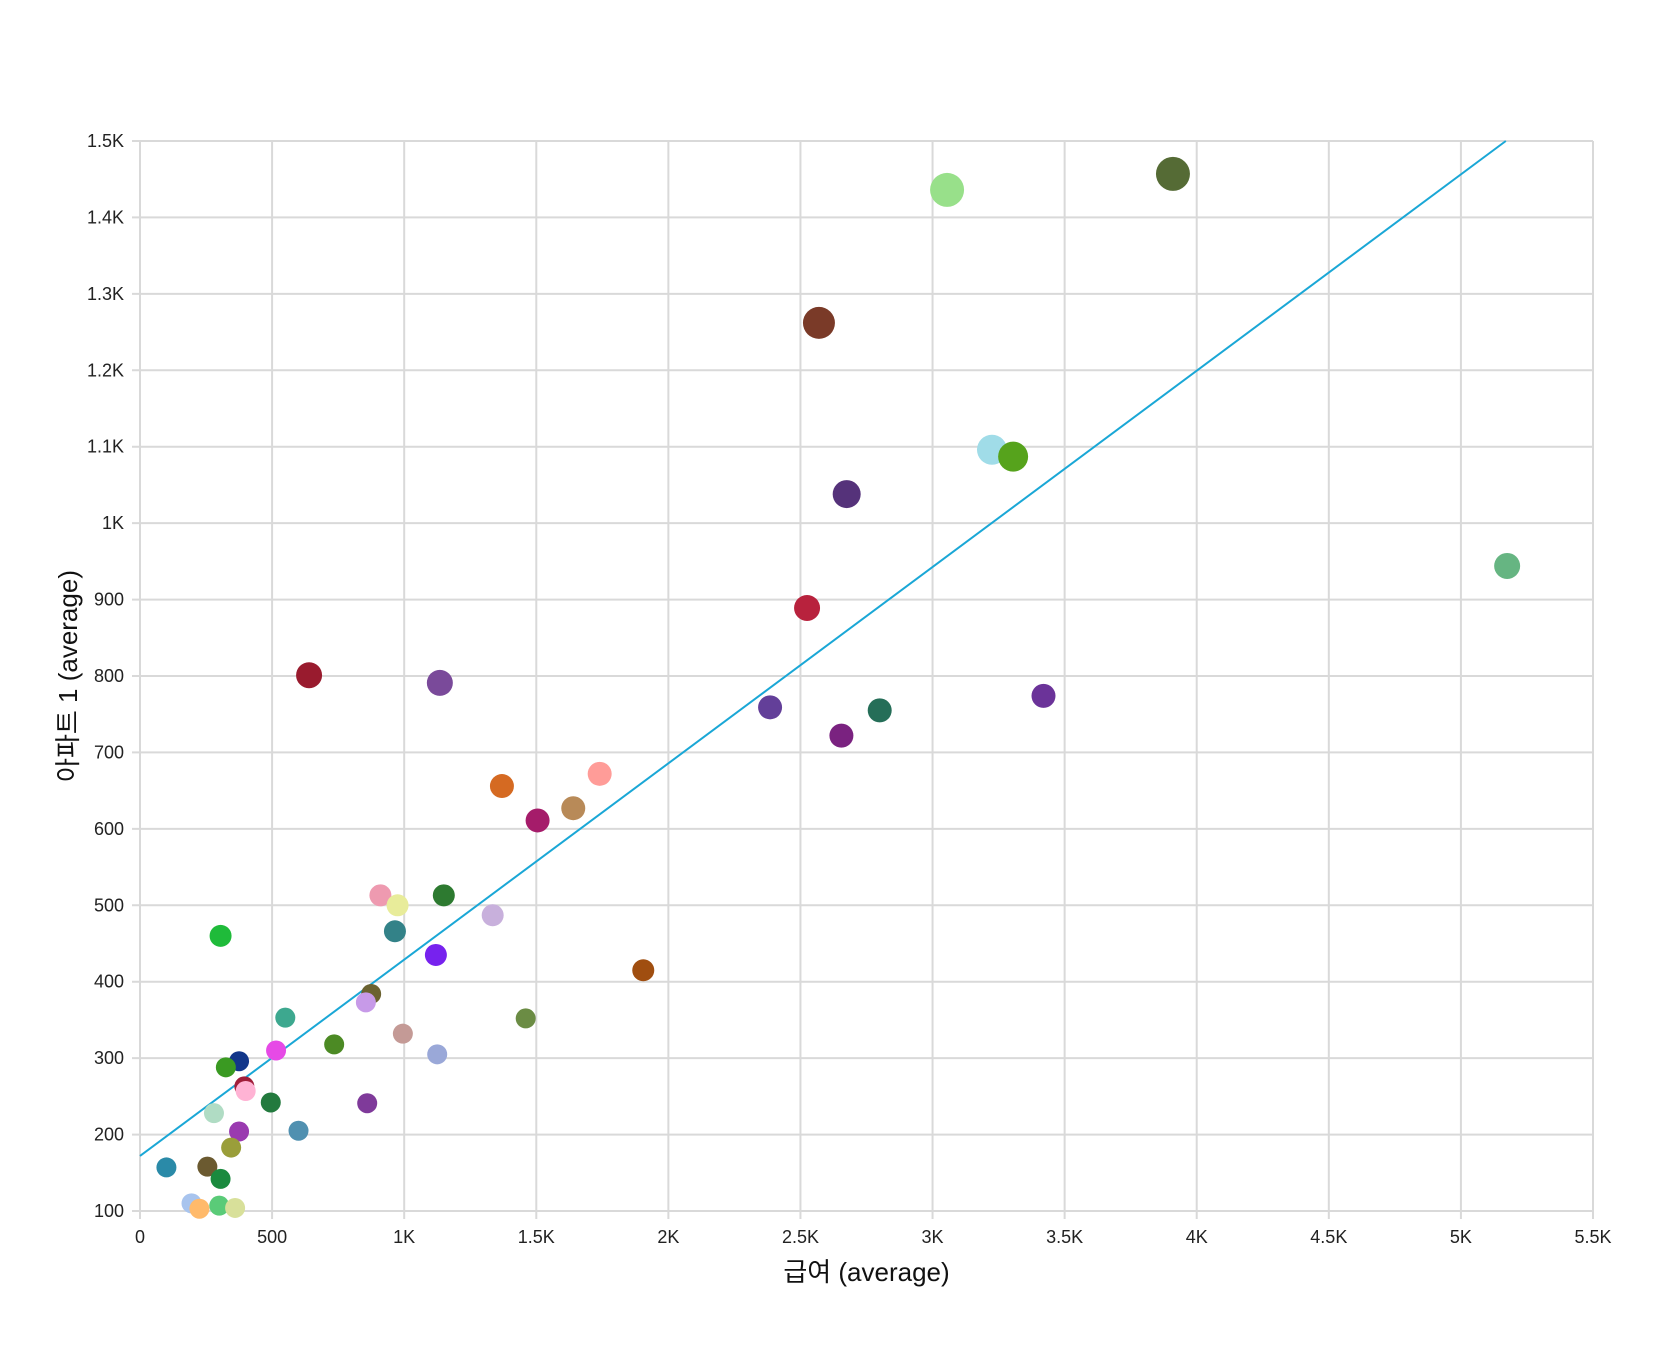  What do you see at coordinates (109, 905) in the screenshot?
I see `y-tick-label: 500` at bounding box center [109, 905].